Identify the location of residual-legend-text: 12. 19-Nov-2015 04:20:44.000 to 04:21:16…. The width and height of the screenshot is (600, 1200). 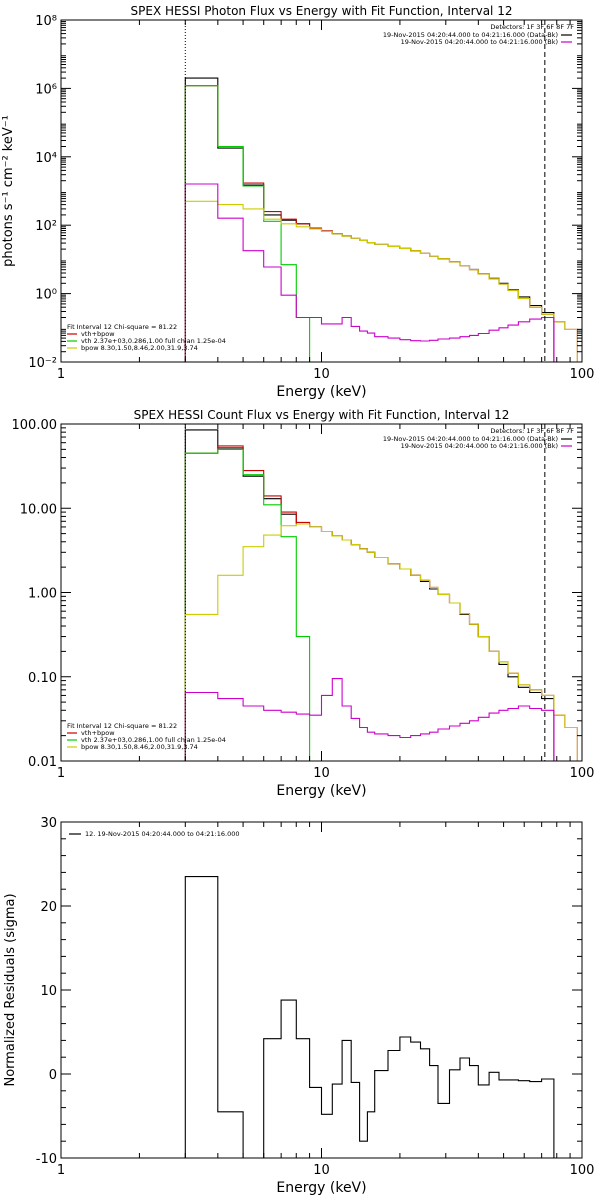
(162, 834).